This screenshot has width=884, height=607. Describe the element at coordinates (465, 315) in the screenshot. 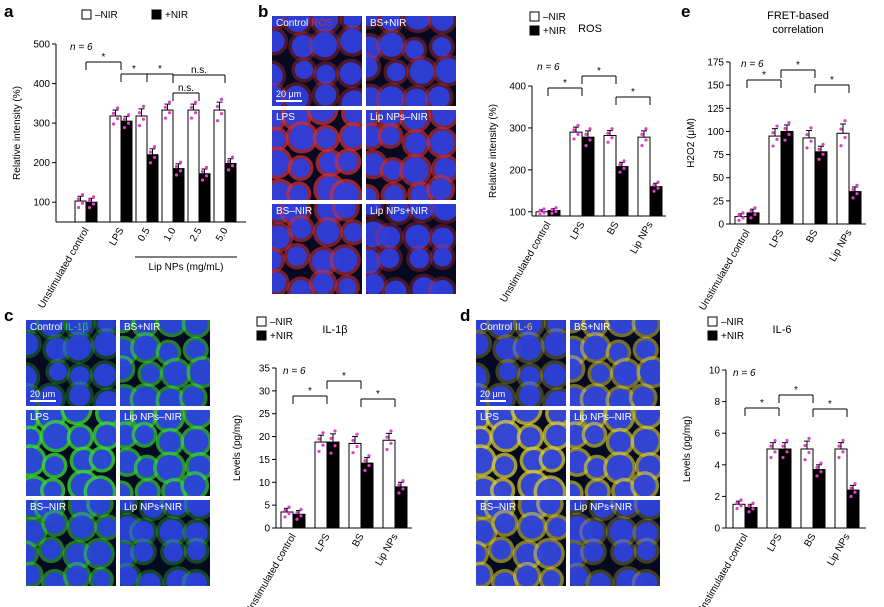

I see `panel-letter-d: d` at that location.